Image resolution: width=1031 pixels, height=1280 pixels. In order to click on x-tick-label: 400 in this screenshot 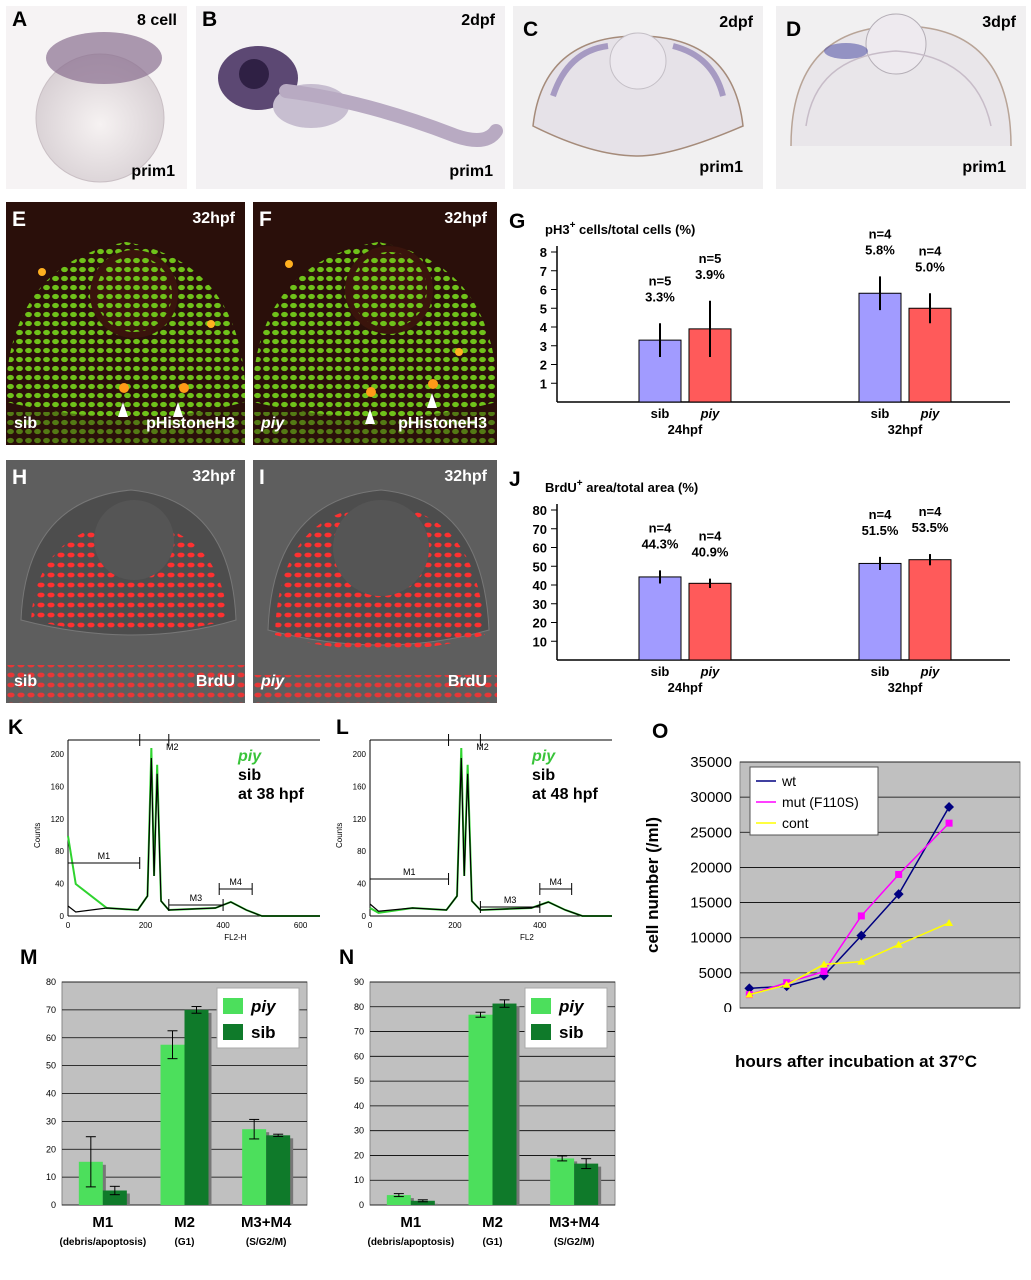, I will do `click(540, 925)`.